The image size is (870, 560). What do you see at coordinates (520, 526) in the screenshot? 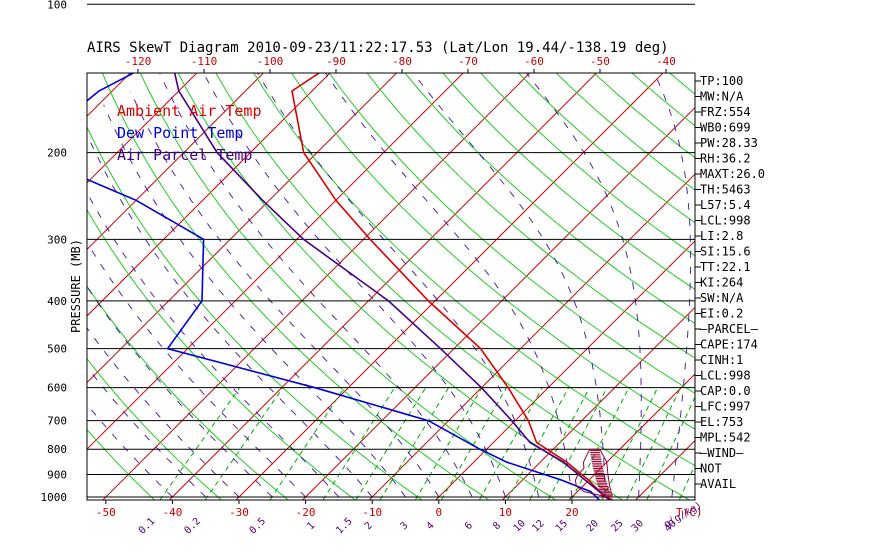
I see `mixing-ratio-label: 10` at bounding box center [520, 526].